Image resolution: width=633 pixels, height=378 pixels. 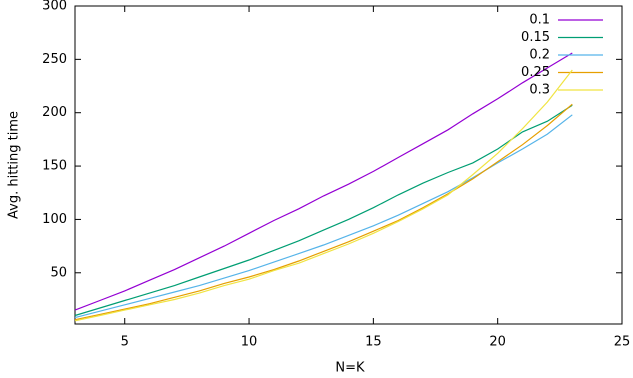 What do you see at coordinates (54, 166) in the screenshot?
I see `y-tick-label: 150` at bounding box center [54, 166].